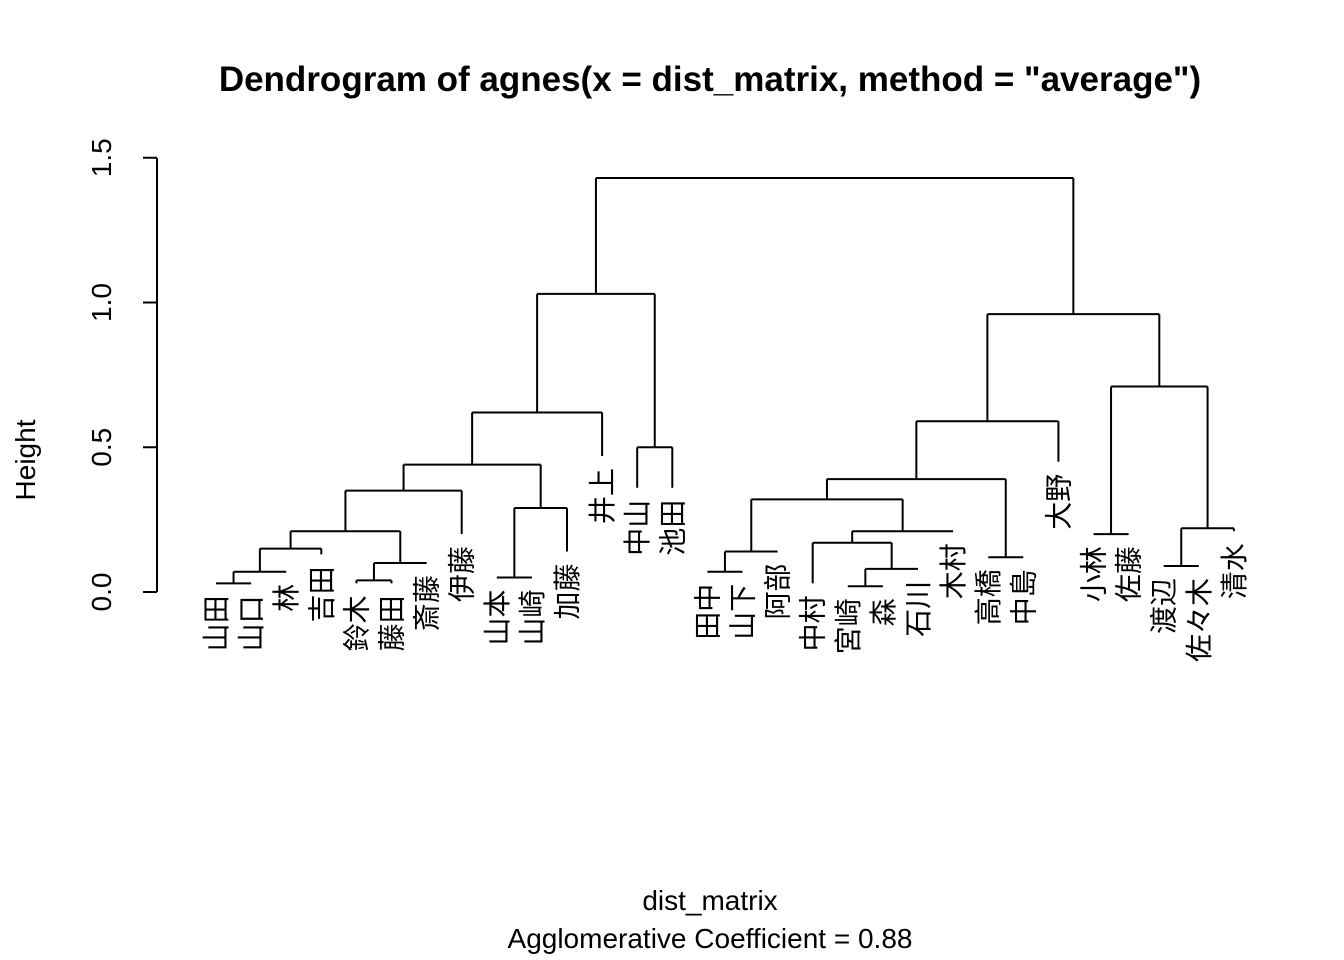 This screenshot has height=960, width=1344. Describe the element at coordinates (918, 609) in the screenshot. I see `leaf-label: 石川` at that location.